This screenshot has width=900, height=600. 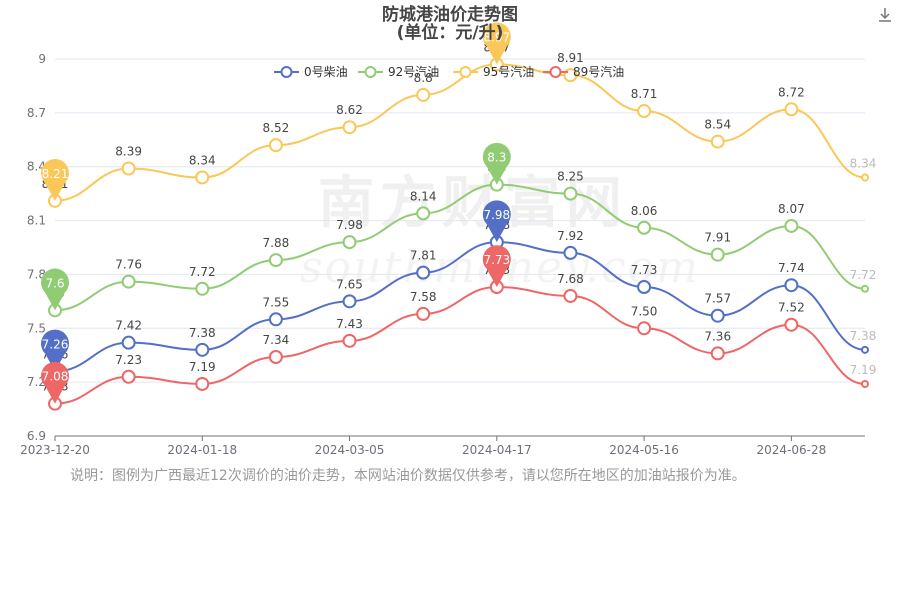 What do you see at coordinates (717, 299) in the screenshot?
I see `data-label: 7.57` at bounding box center [717, 299].